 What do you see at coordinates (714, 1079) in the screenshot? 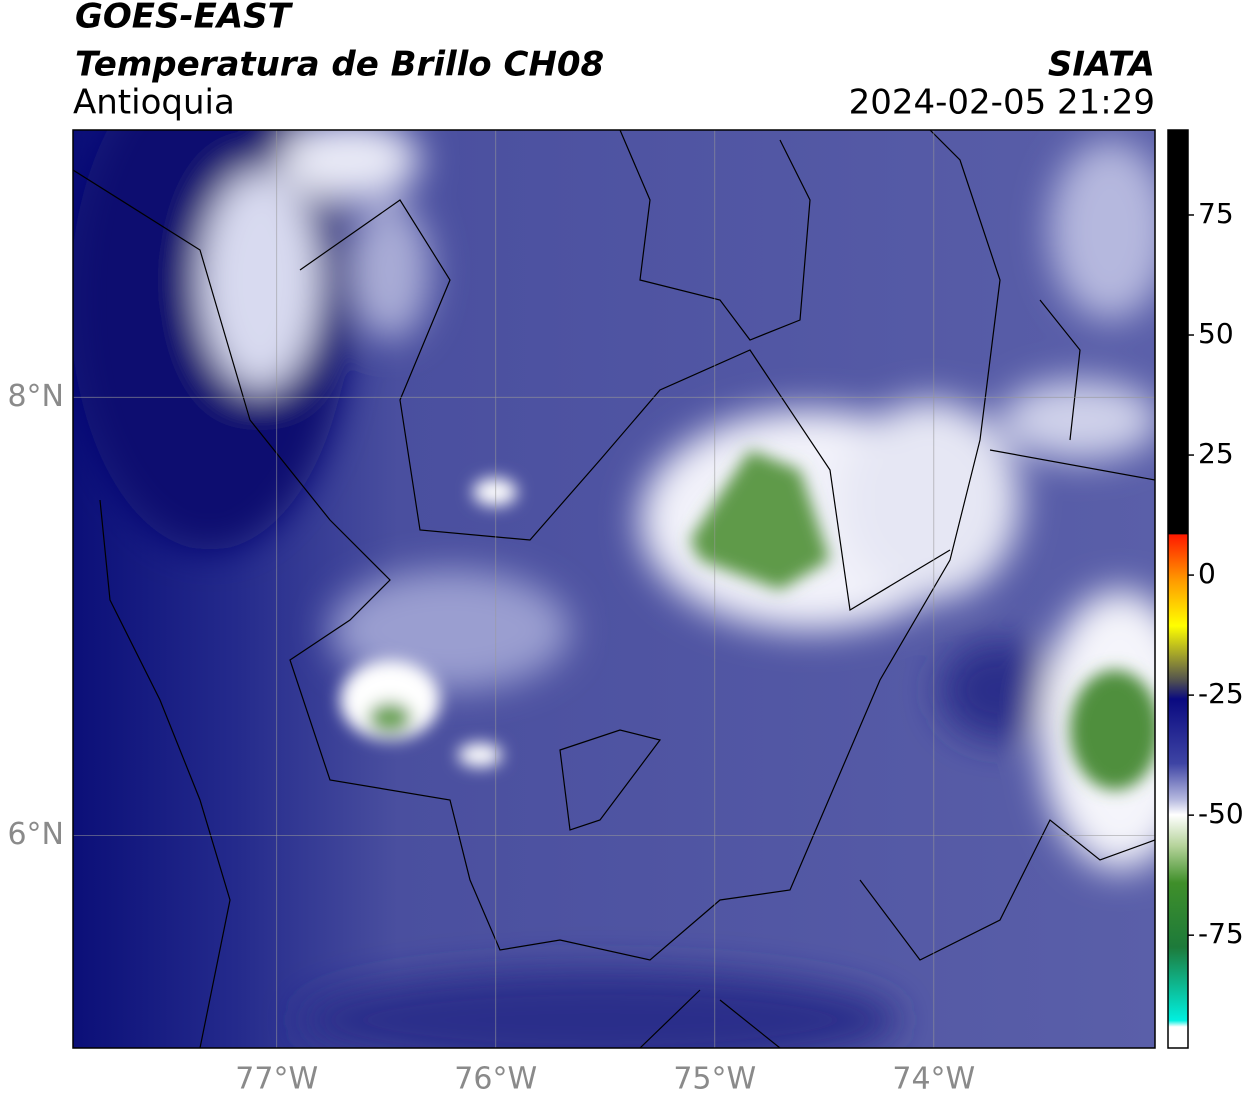
I see `lon-label: 75°W` at bounding box center [714, 1079].